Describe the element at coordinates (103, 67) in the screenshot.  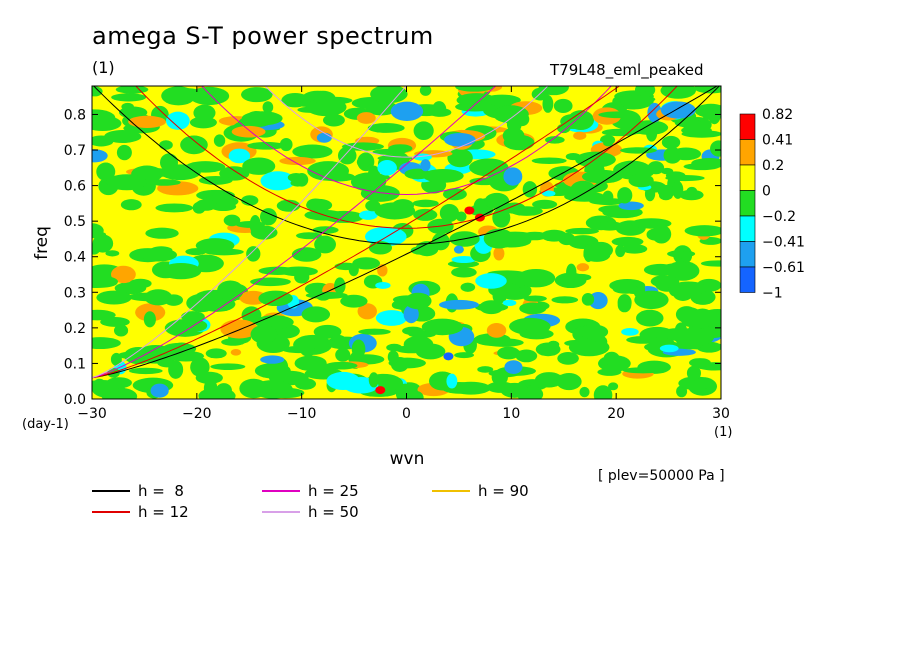
I see `chart-subtitle-unit: (1)` at that location.